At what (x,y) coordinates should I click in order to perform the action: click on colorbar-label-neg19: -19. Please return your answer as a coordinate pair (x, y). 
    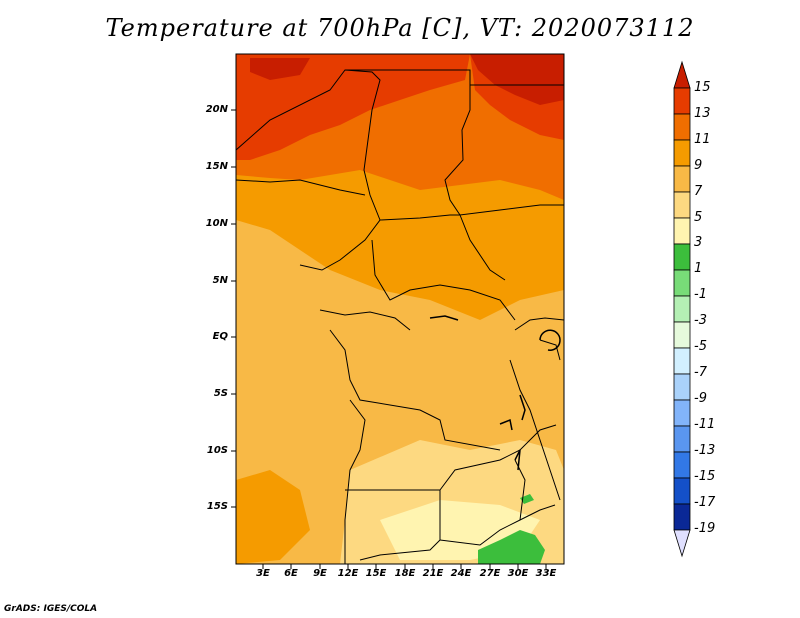
    Looking at the image, I should click on (705, 528).